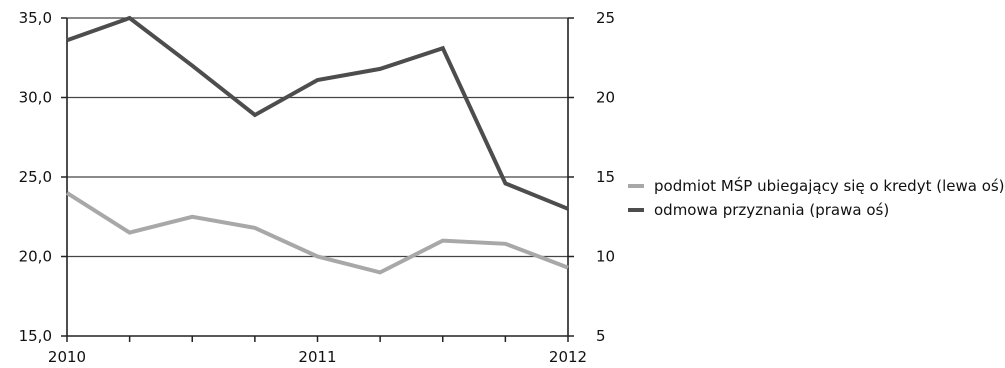 This screenshot has height=368, width=1005. Describe the element at coordinates (568, 357) in the screenshot. I see `x-axis-tick-label: 2012` at that location.